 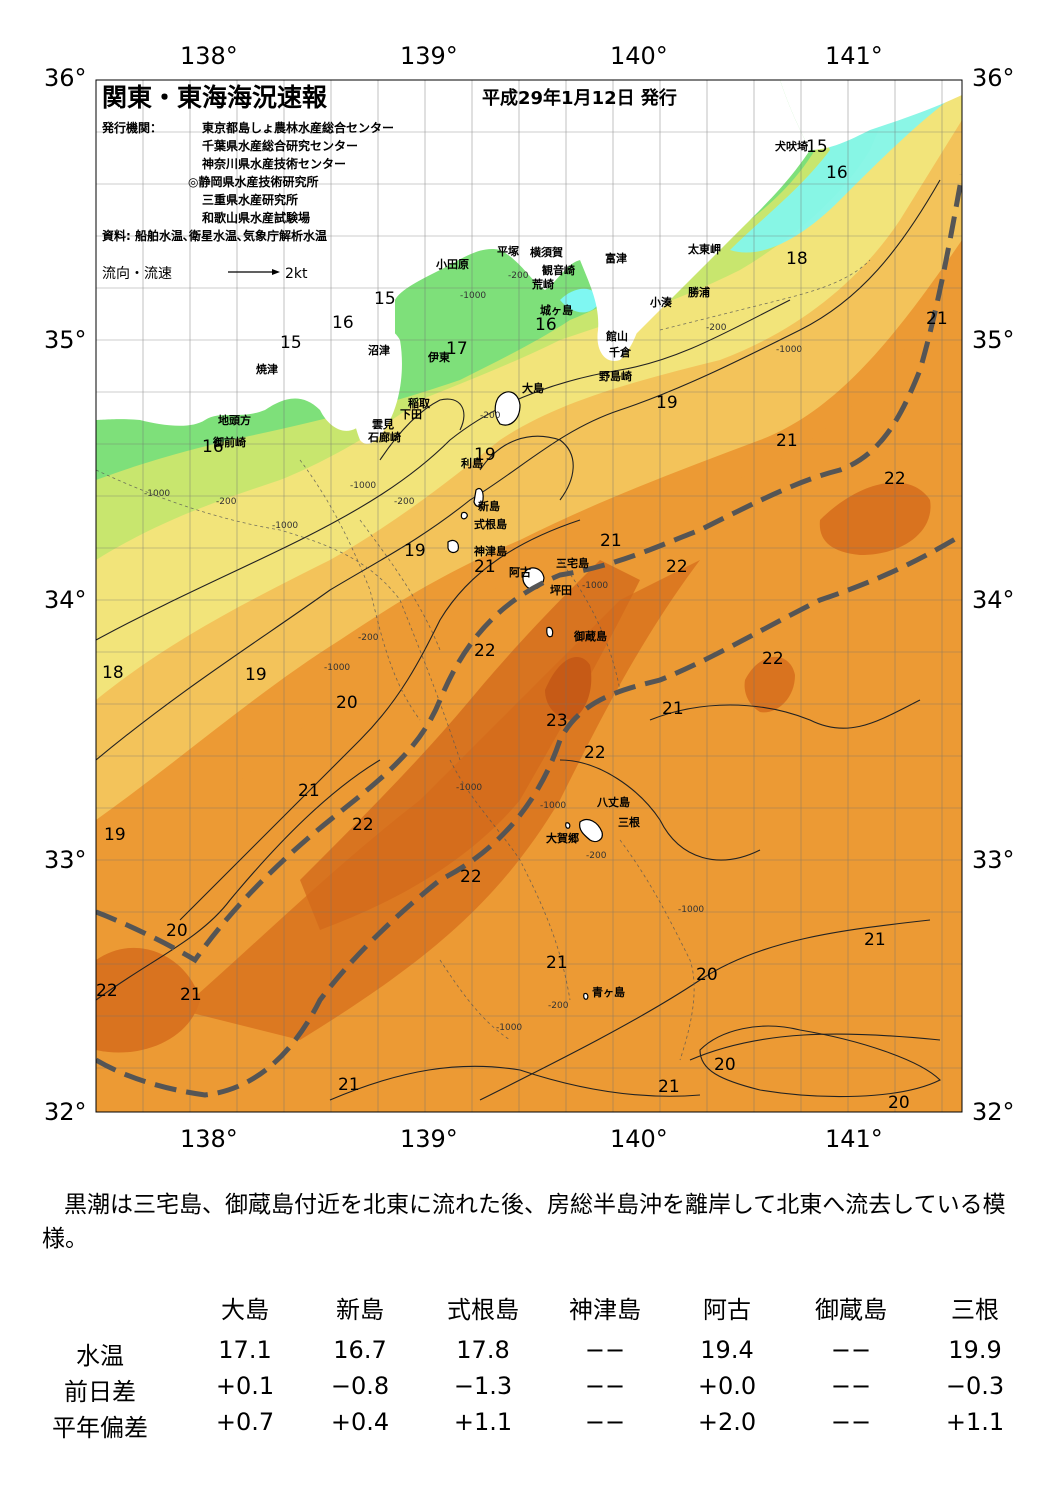 What do you see at coordinates (993, 340) in the screenshot?
I see `lat-tick-right: 35°` at bounding box center [993, 340].